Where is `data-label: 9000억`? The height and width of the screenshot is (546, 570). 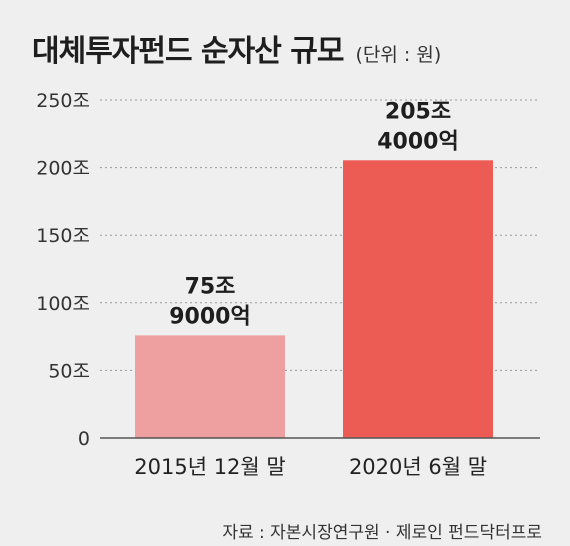
data-label: 9000억 is located at coordinates (209, 316).